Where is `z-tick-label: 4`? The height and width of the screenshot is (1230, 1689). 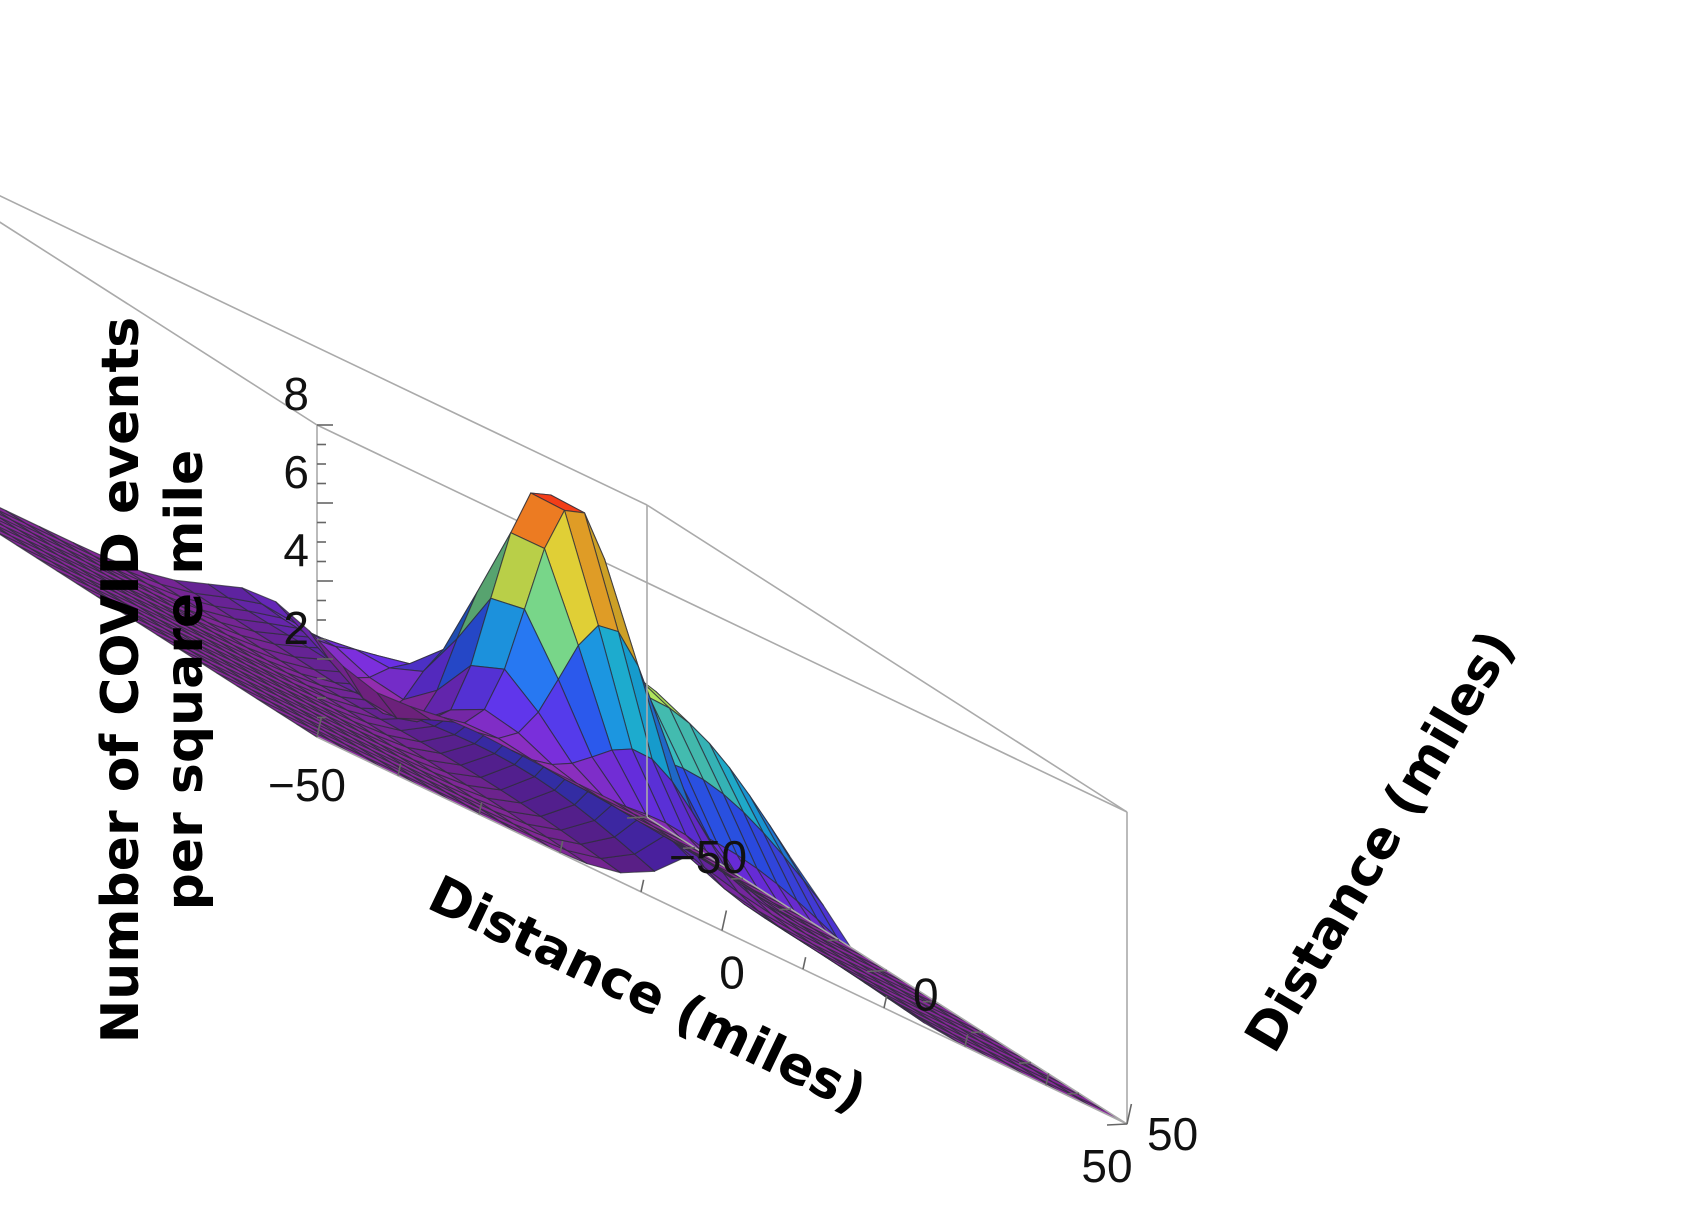
z-tick-label: 4 is located at coordinates (296, 550).